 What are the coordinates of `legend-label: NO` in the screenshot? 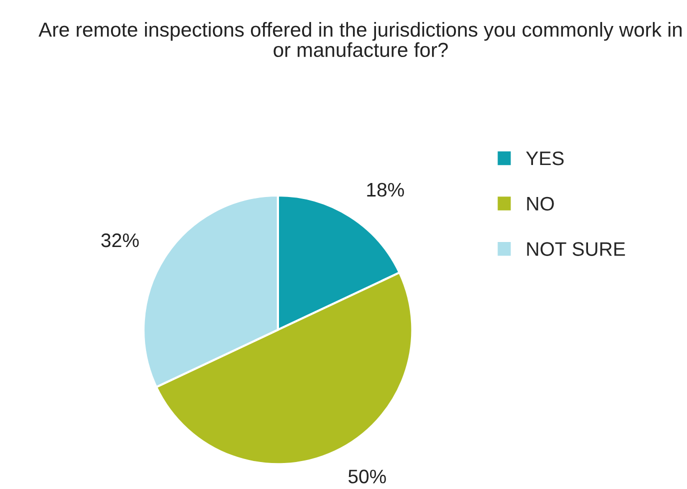 It's located at (540, 203).